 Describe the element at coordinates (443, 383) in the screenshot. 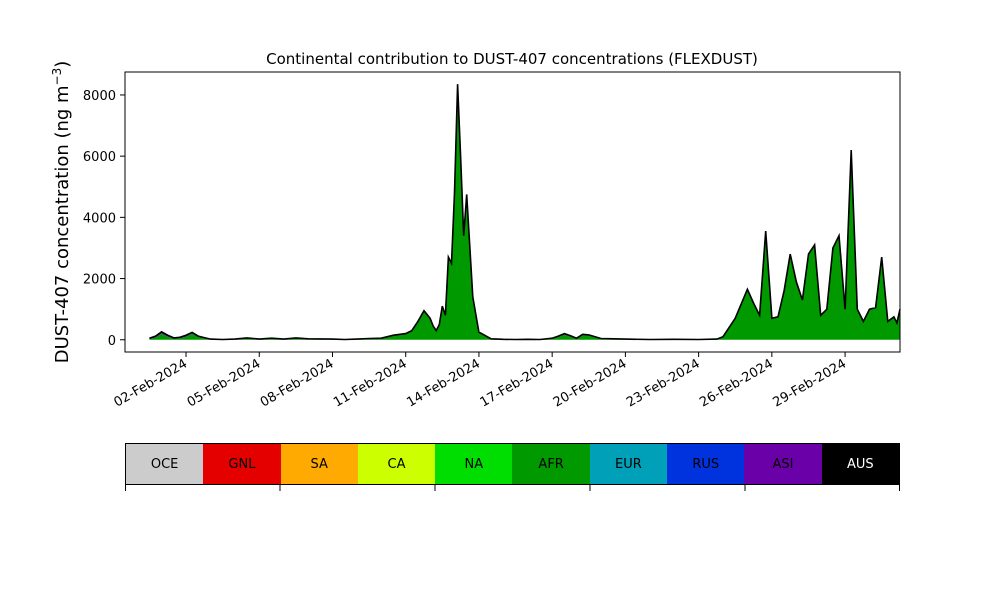

I see `x-tick-label: 14-Feb-2024` at that location.